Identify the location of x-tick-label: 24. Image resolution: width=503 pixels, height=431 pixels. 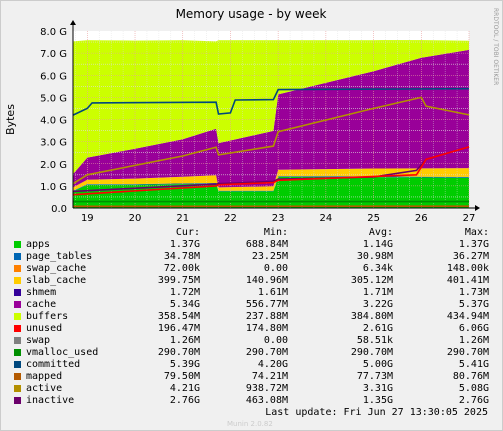
(326, 218).